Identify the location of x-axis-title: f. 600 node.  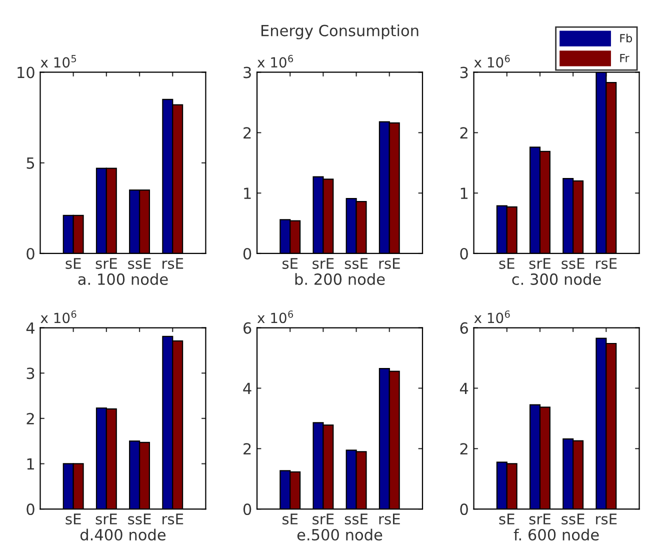
(556, 534).